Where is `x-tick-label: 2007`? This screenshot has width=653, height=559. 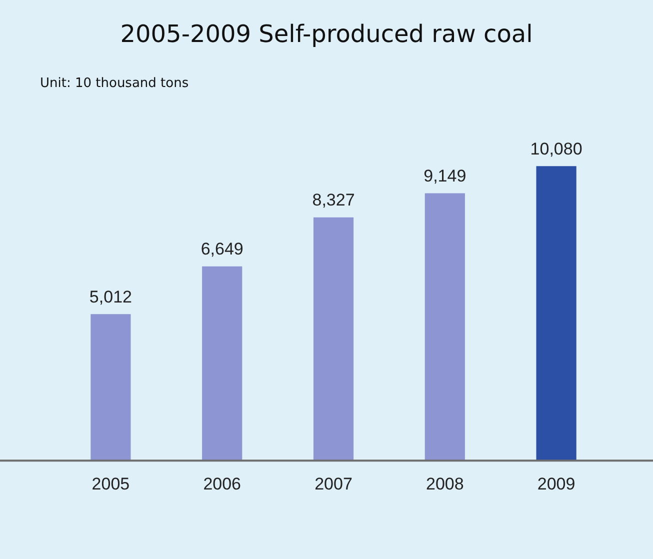
x-tick-label: 2007 is located at coordinates (333, 484).